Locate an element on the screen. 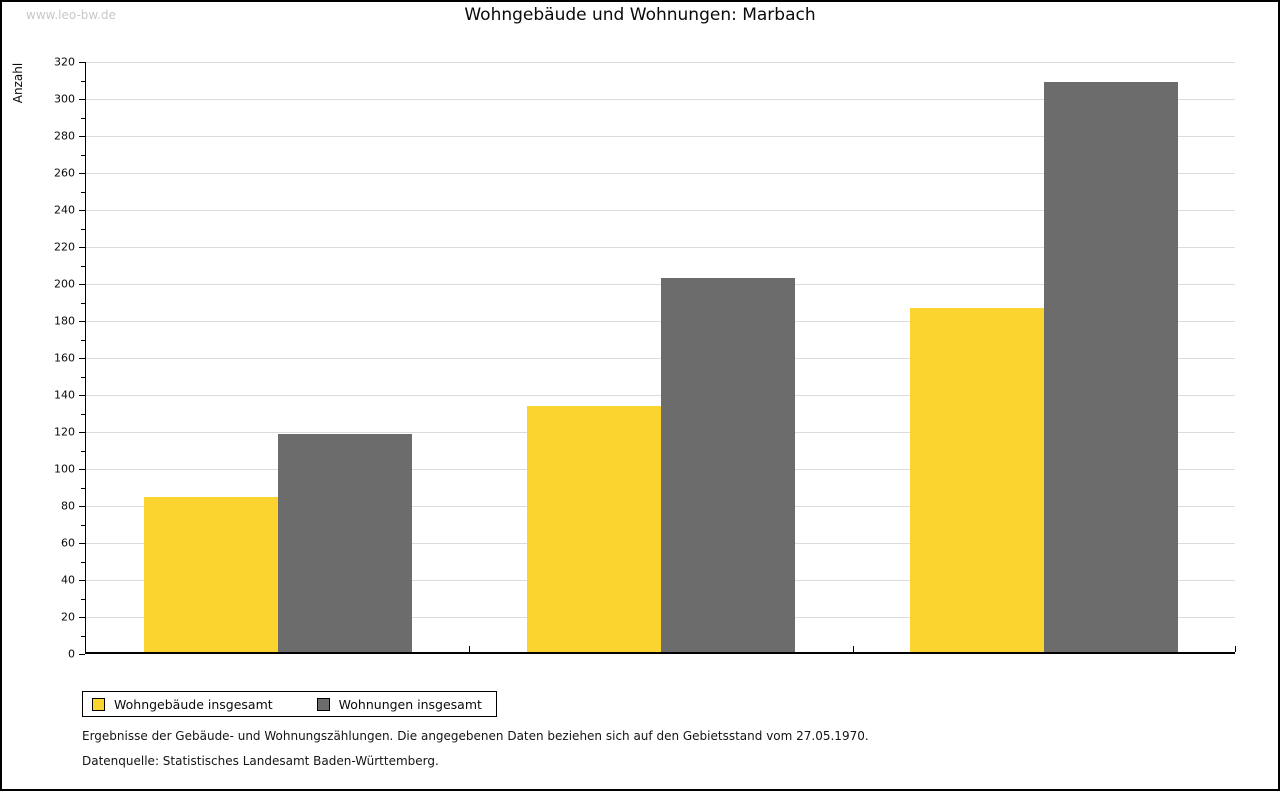 The image size is (1280, 791). bar-wohnungen-1968 is located at coordinates (1111, 367).